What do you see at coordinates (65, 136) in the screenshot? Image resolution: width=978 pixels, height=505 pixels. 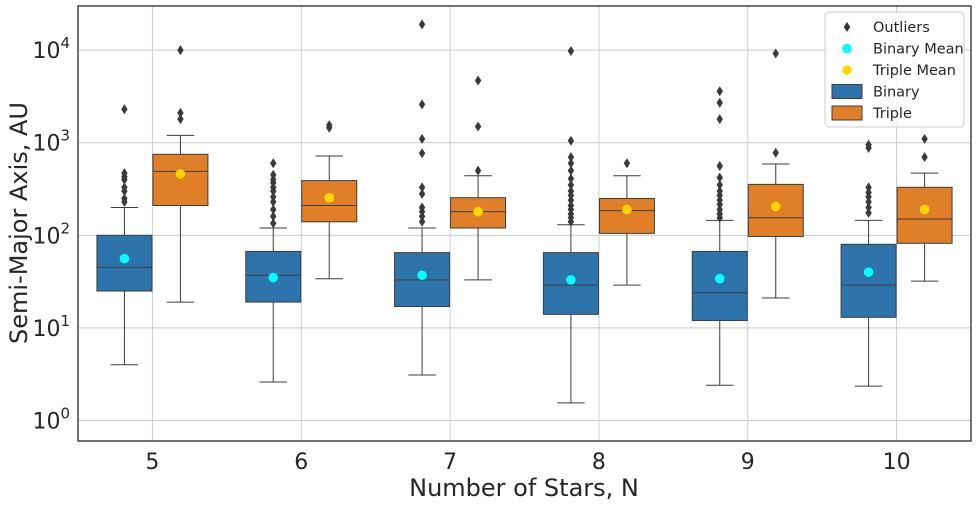 I see `y-tick-exponent: 3` at bounding box center [65, 136].